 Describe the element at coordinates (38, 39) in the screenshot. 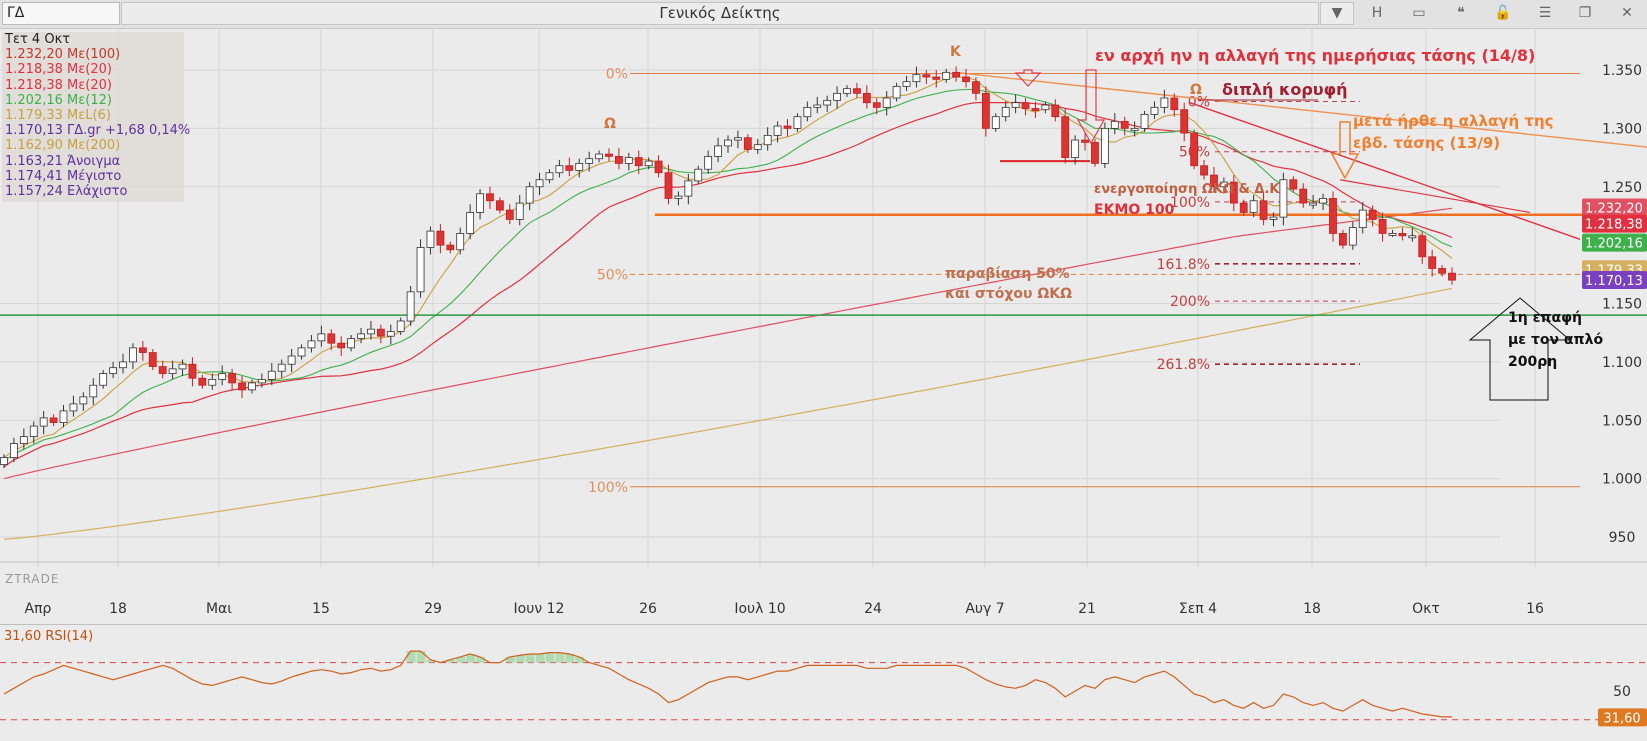

I see `legend-entry: Τετ 4 Οκτ` at that location.